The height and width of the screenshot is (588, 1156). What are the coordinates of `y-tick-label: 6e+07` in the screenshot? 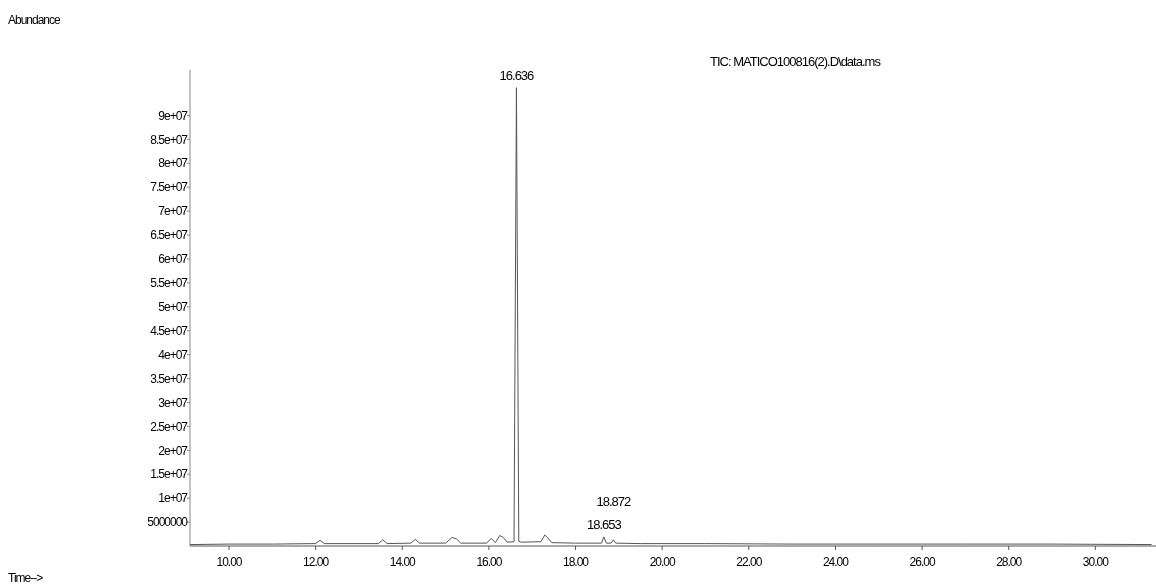 It's located at (173, 259).